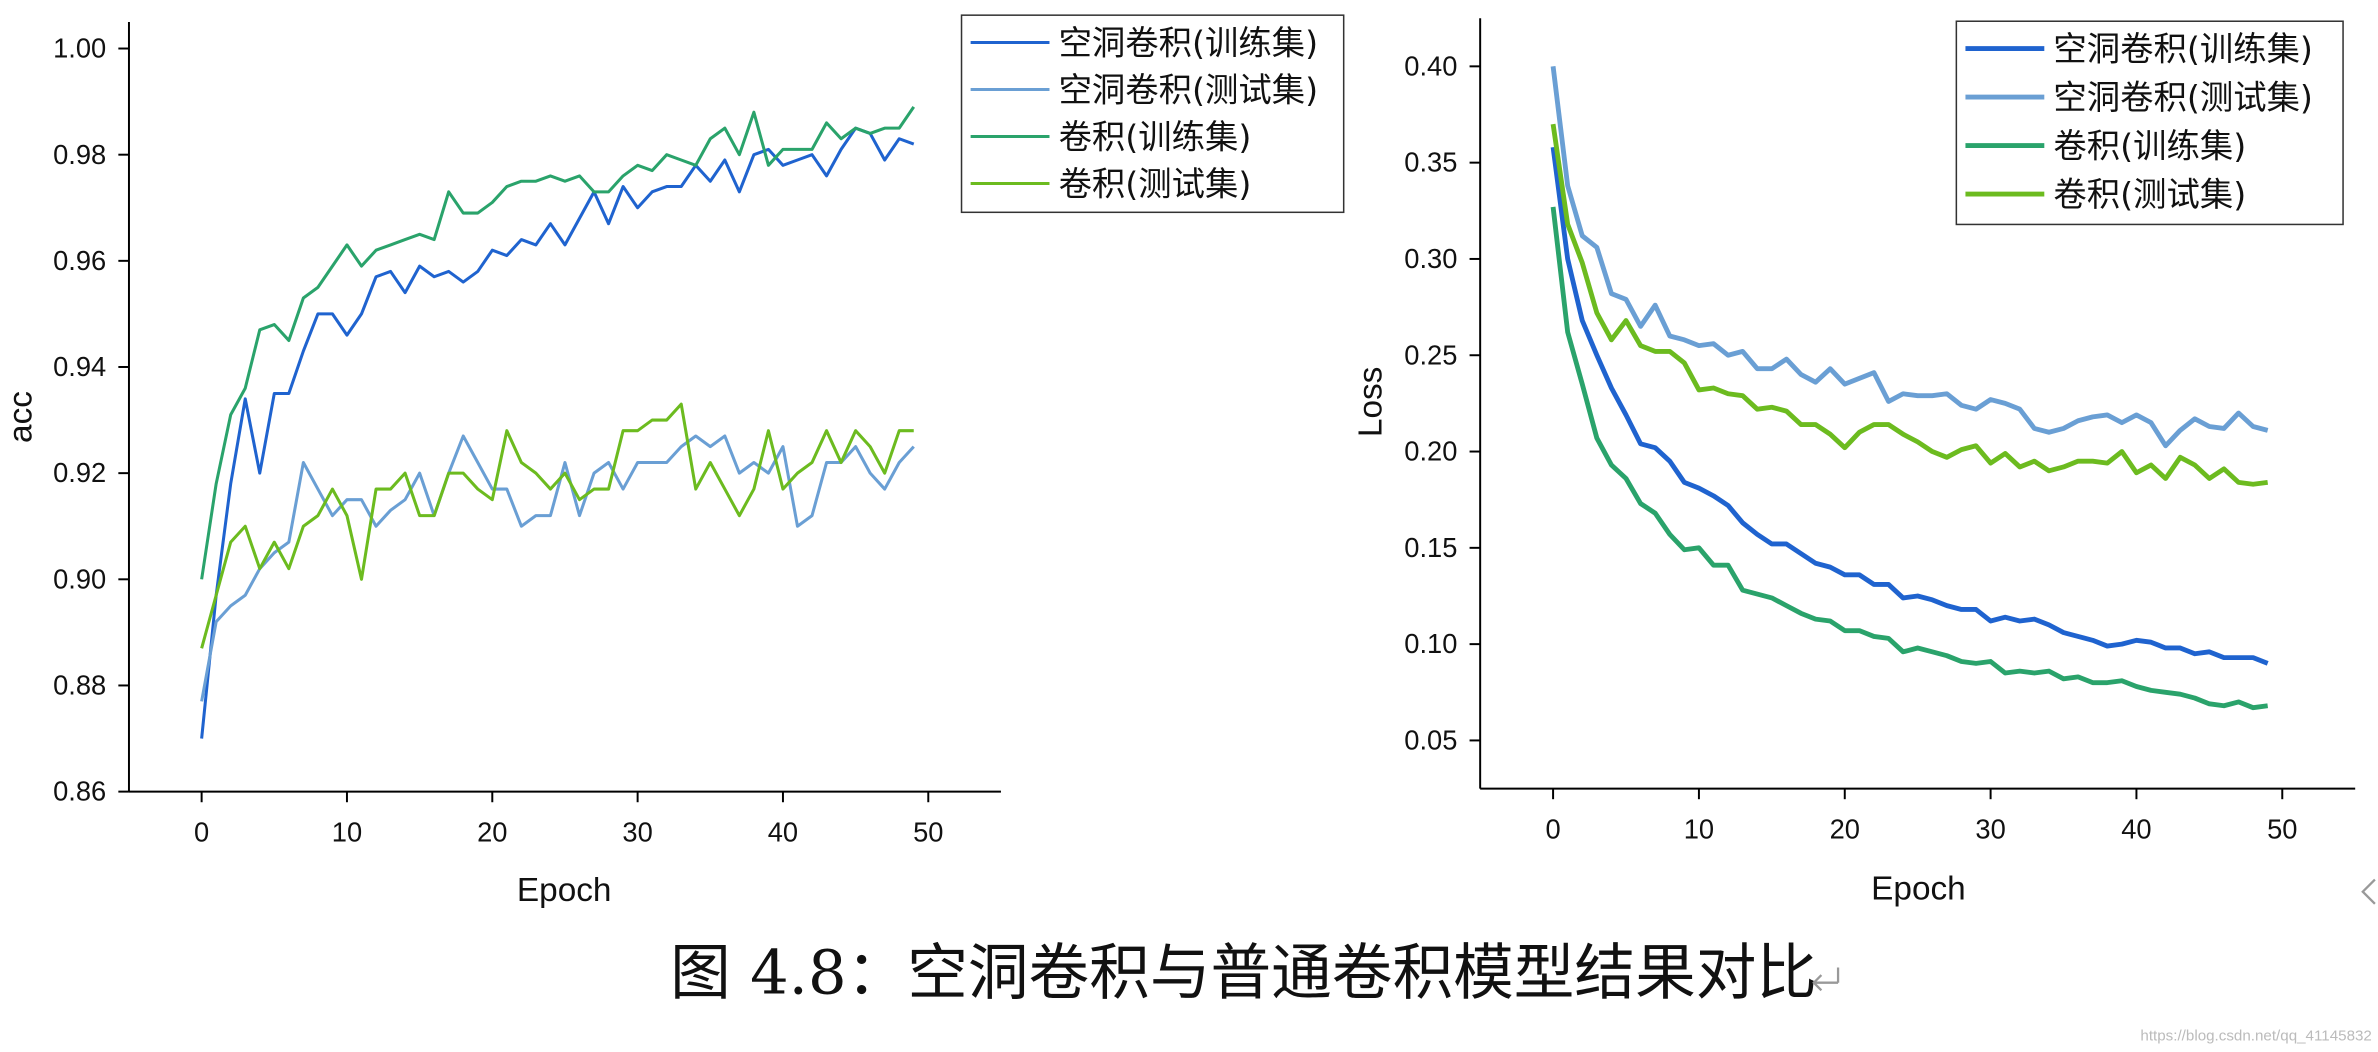 This screenshot has width=2378, height=1052. What do you see at coordinates (1430, 547) in the screenshot?
I see `y-tick-label: 0.15` at bounding box center [1430, 547].